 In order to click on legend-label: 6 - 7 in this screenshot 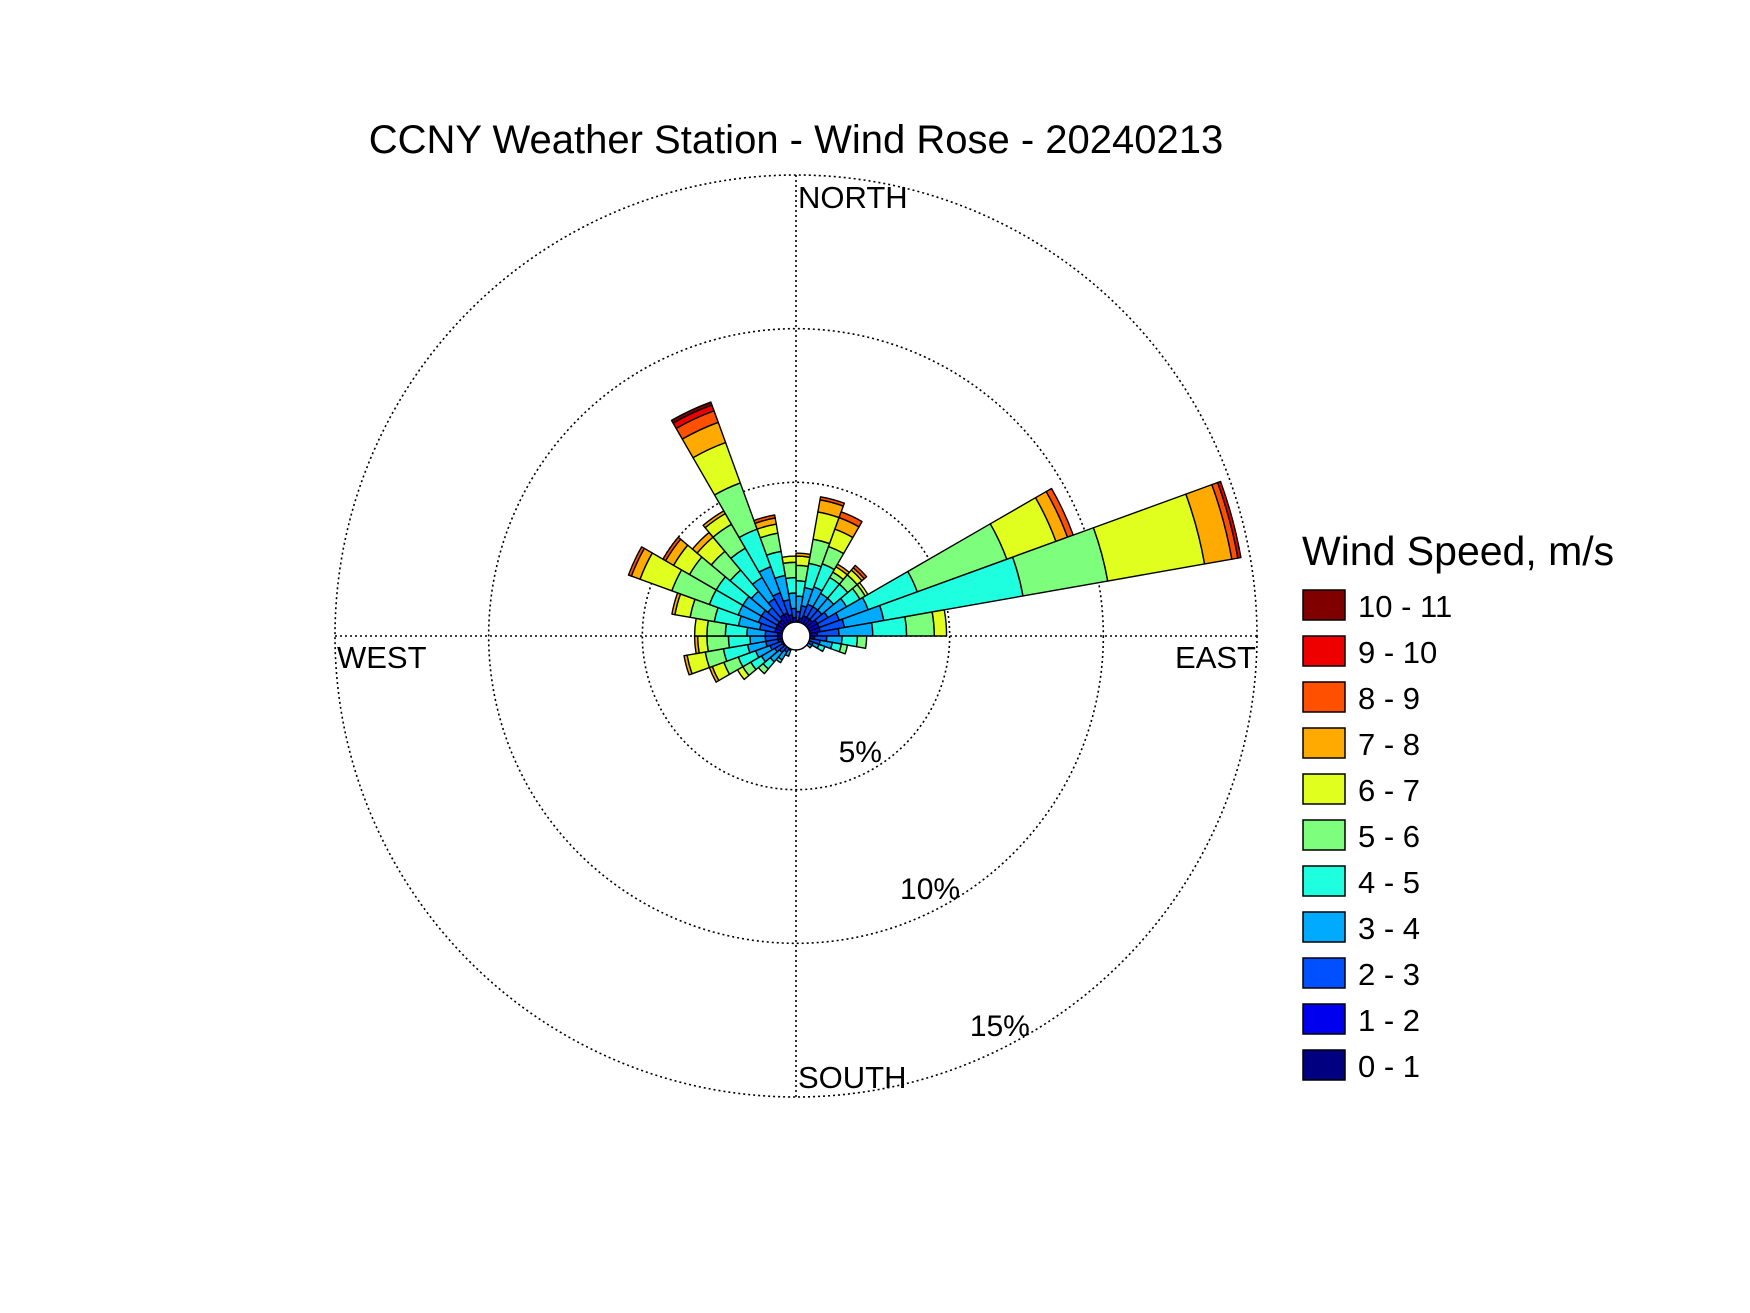, I will do `click(1389, 790)`.